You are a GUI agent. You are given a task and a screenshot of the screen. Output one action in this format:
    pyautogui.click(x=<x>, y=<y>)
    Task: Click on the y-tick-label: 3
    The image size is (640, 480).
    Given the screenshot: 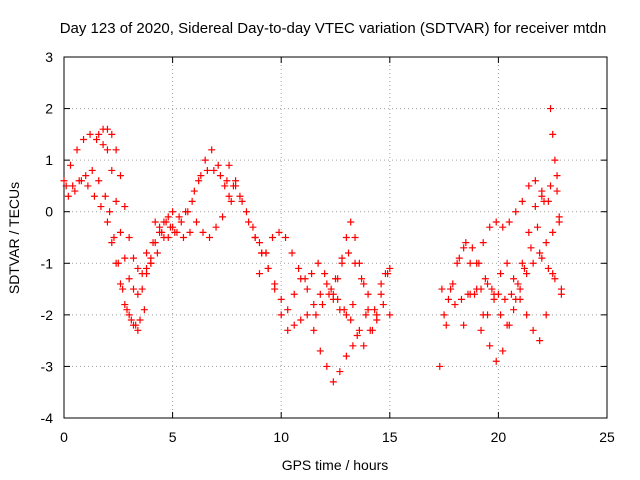 What is the action you would take?
    pyautogui.click(x=49, y=57)
    